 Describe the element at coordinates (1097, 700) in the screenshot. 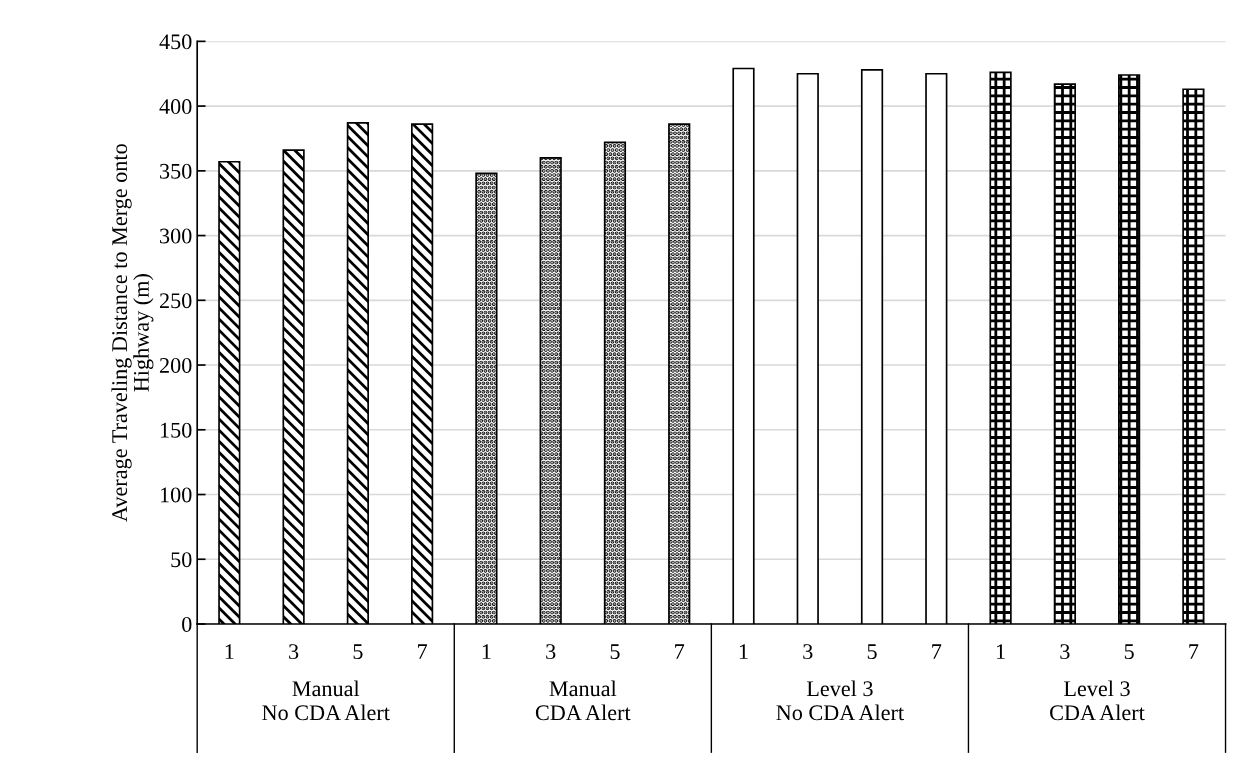

I see `text: Level 3 CDA Alert` at that location.